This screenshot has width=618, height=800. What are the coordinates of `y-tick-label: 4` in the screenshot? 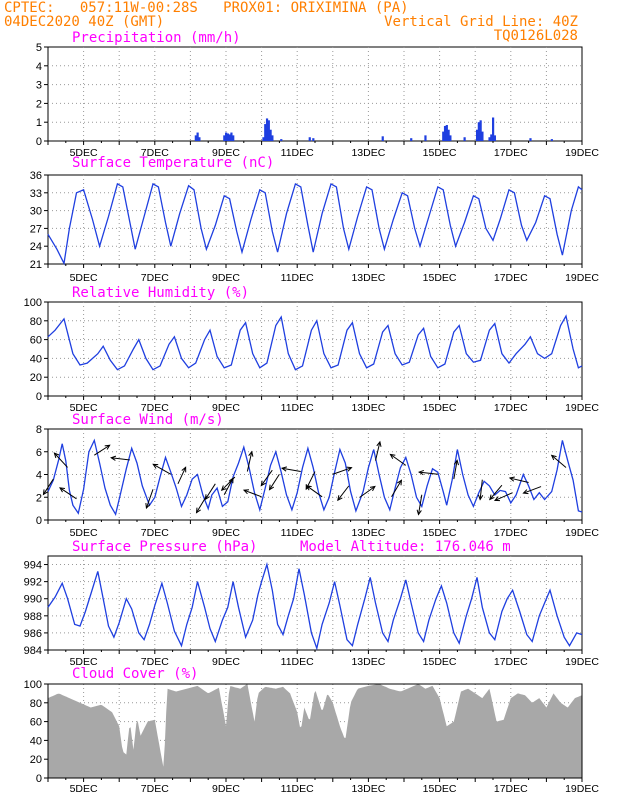 It's located at (39, 67).